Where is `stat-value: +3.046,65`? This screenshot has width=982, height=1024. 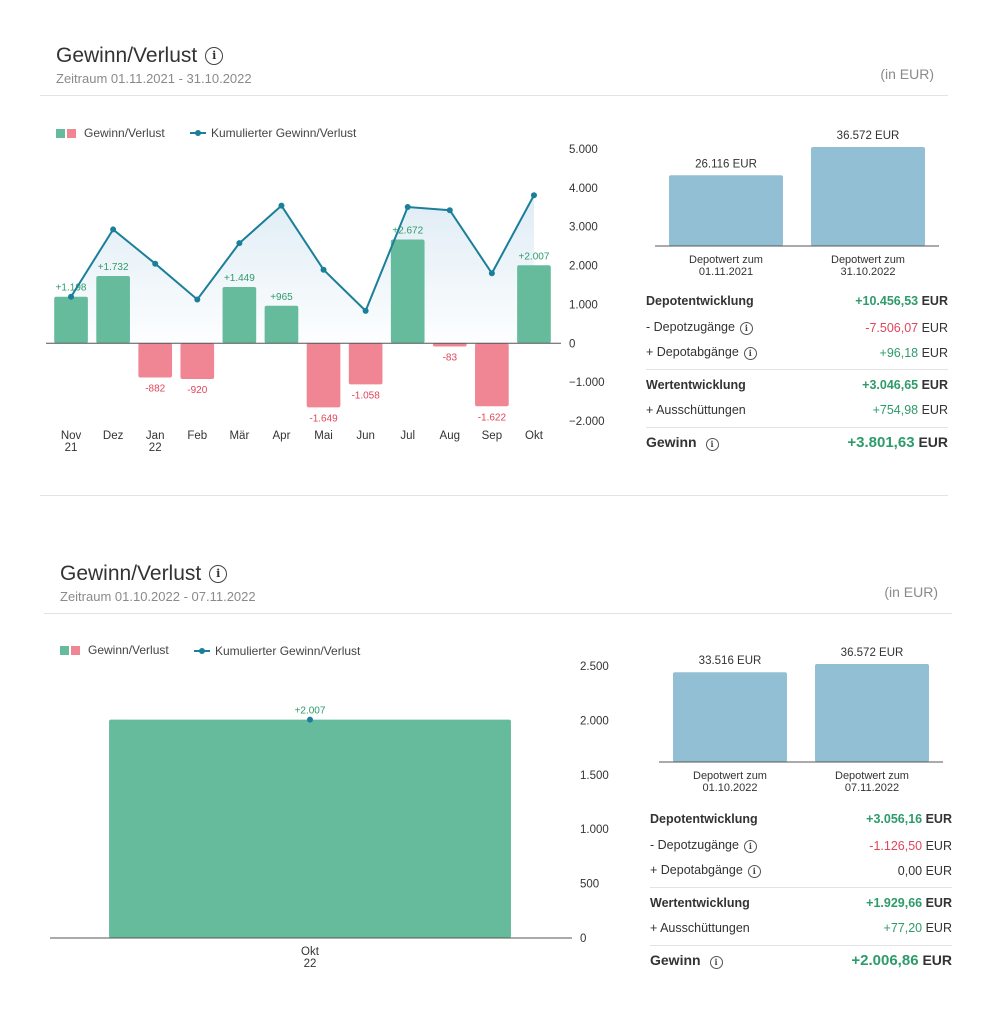
stat-value: +3.046,65 is located at coordinates (890, 385).